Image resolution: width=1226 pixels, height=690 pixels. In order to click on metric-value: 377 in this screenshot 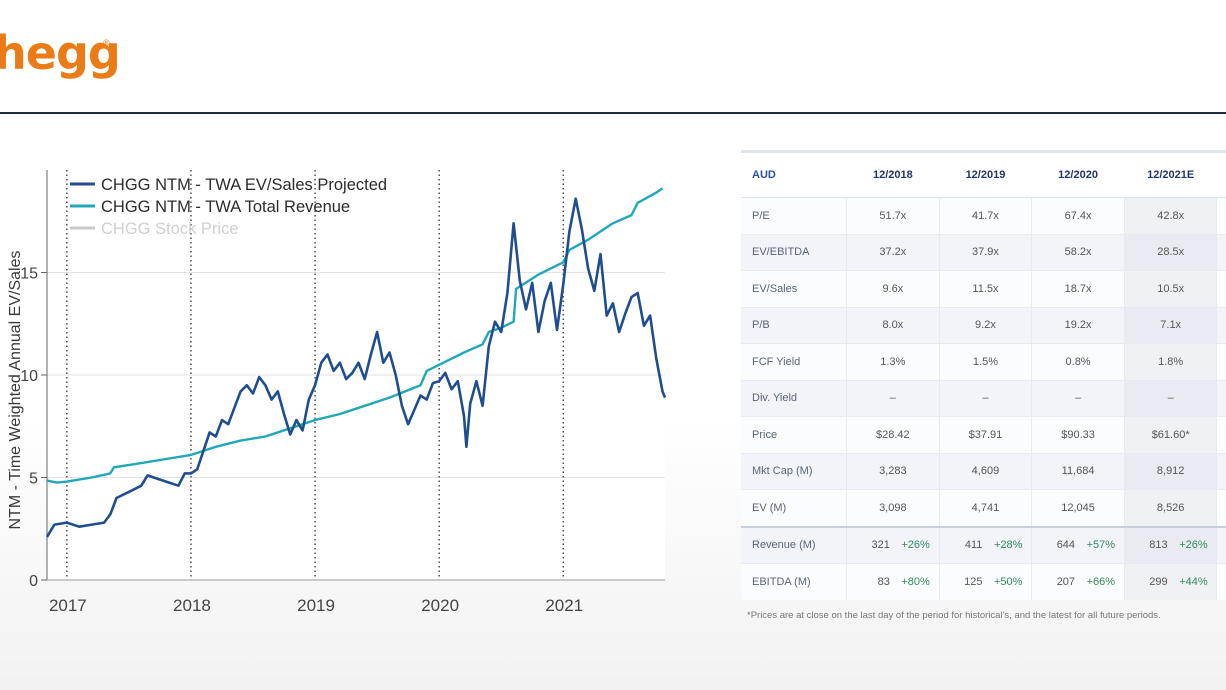, I will do `click(1224, 582)`.